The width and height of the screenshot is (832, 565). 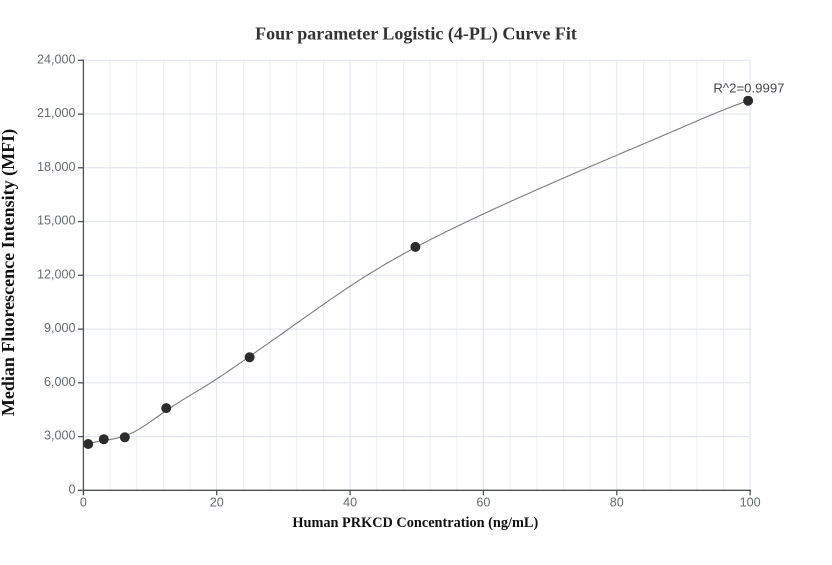 What do you see at coordinates (217, 503) in the screenshot?
I see `svg-text: 20` at bounding box center [217, 503].